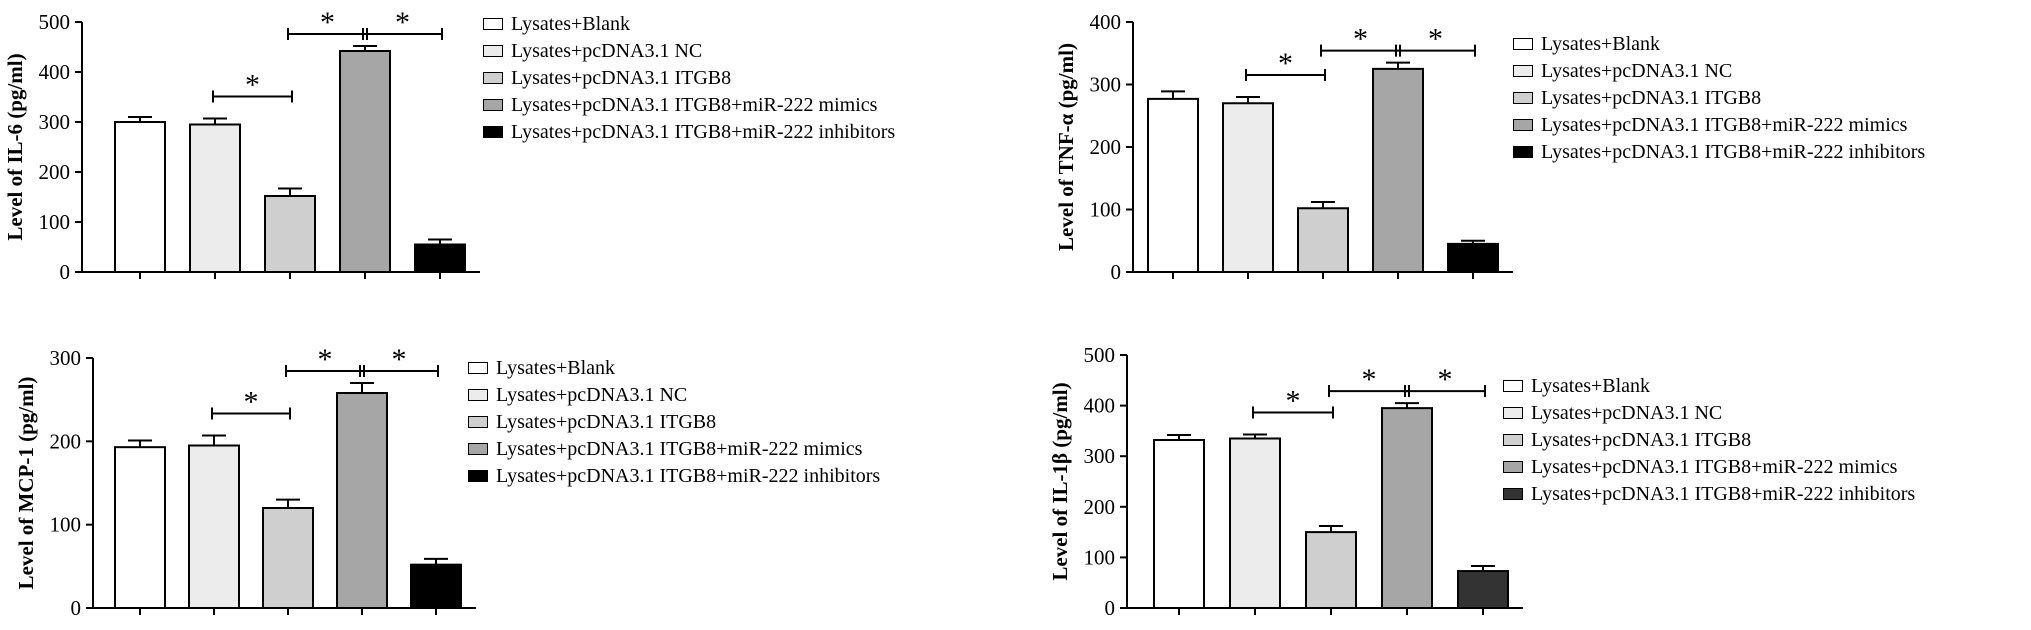 This screenshot has width=2031, height=630. I want to click on y-axis-label: Level of MCP-1 (pg/ml), so click(26, 483).